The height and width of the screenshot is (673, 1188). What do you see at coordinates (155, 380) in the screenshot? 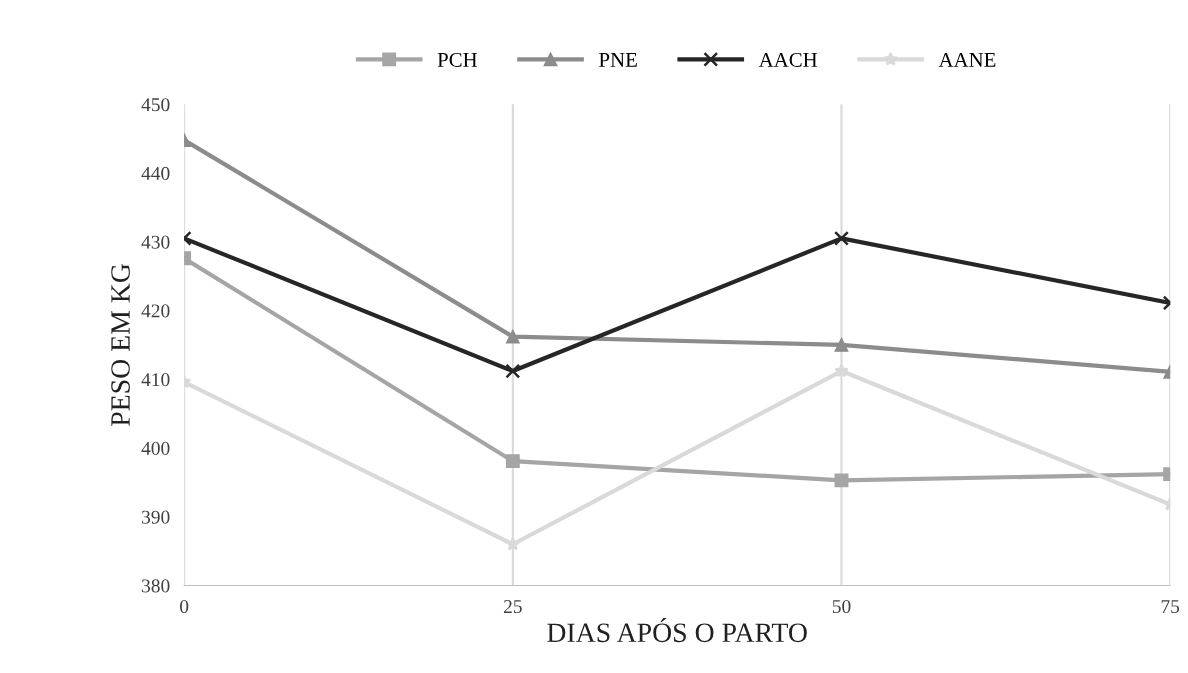
I see `y-tick-label: 410` at bounding box center [155, 380].